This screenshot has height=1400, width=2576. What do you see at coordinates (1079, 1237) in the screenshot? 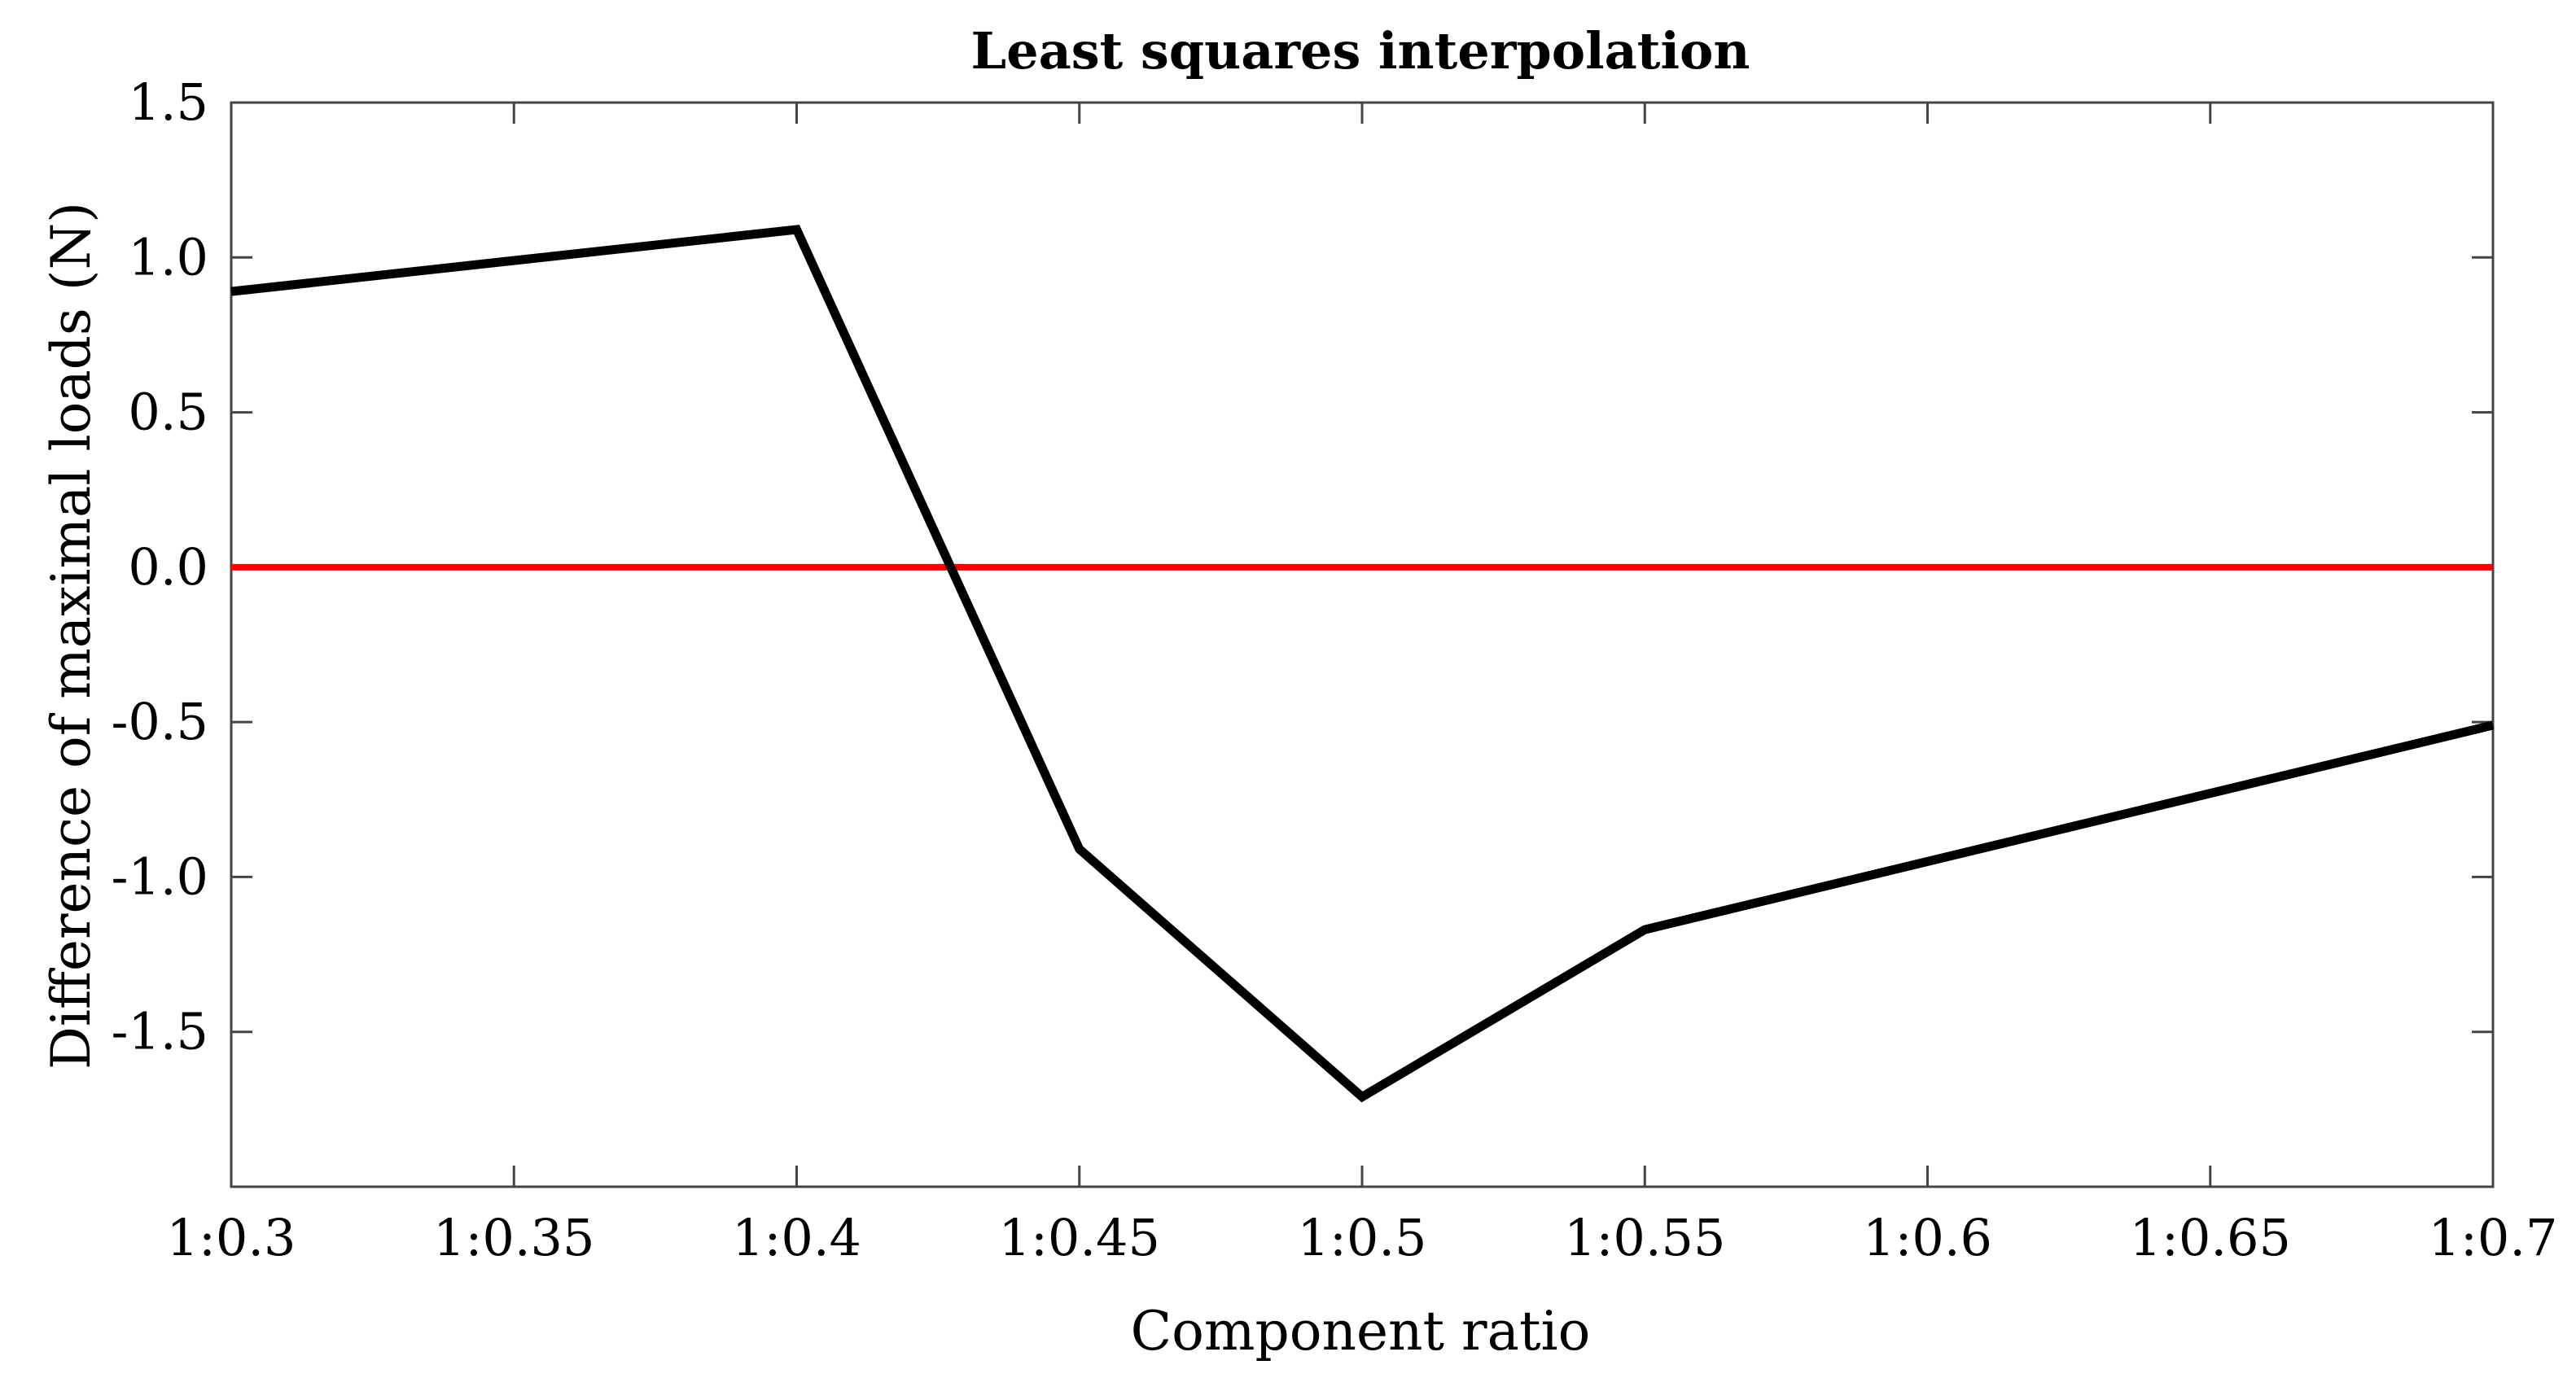
I see `x-tick-label: 1:0.45` at bounding box center [1079, 1237].